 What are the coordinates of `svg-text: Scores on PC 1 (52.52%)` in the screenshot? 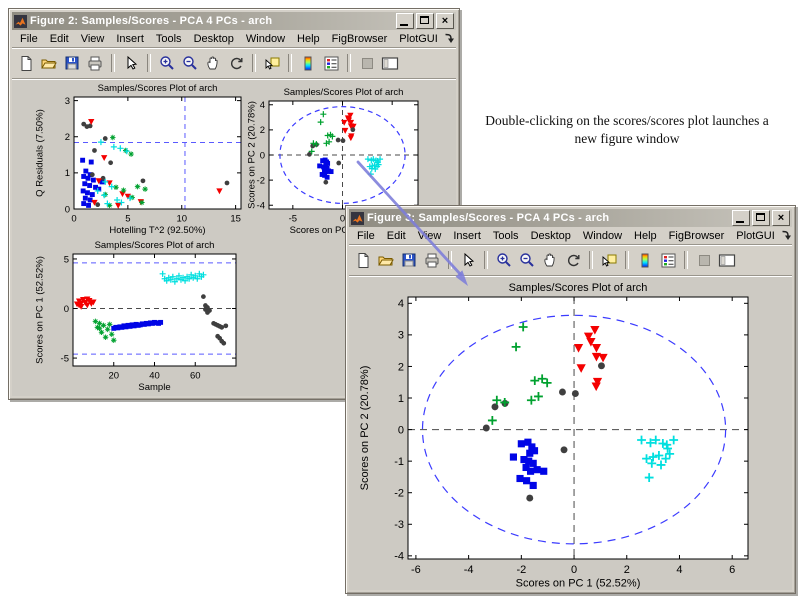 It's located at (578, 584).